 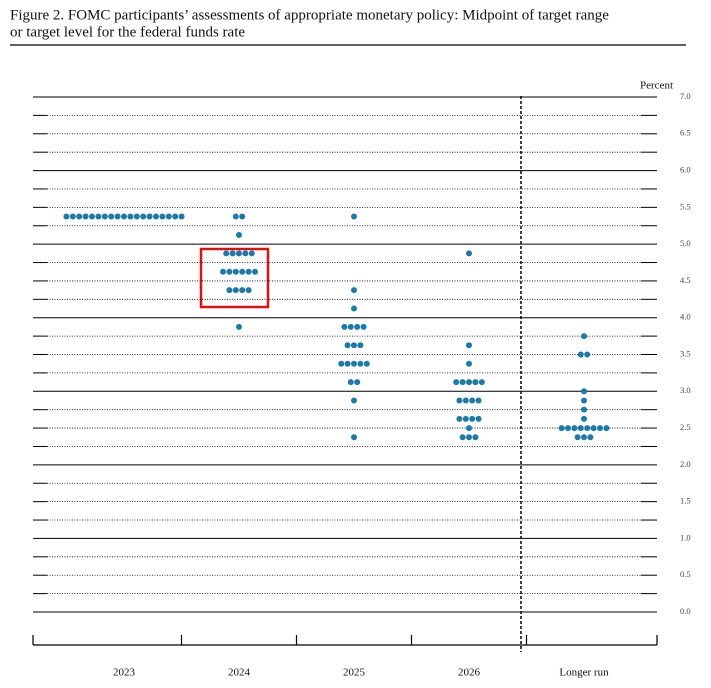 What do you see at coordinates (685, 133) in the screenshot?
I see `y-tick-label: 6.5` at bounding box center [685, 133].